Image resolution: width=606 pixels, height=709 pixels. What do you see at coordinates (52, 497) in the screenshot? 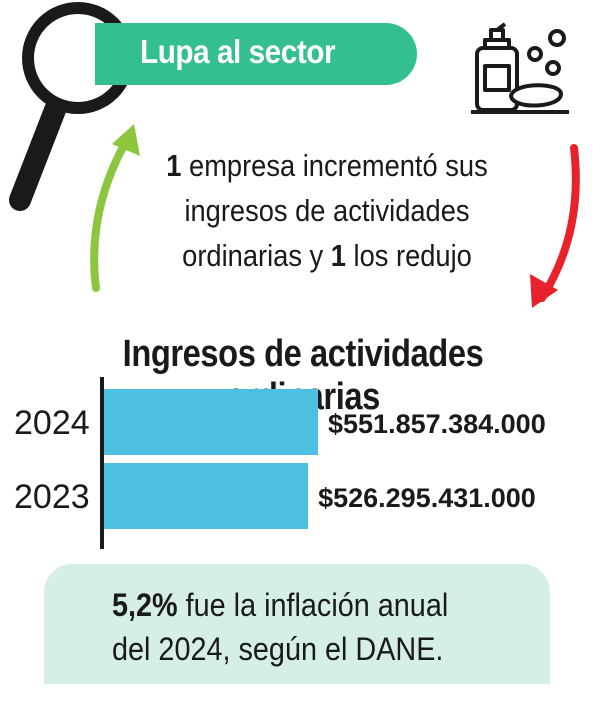
I see `category-label-2023: 2023` at bounding box center [52, 497].